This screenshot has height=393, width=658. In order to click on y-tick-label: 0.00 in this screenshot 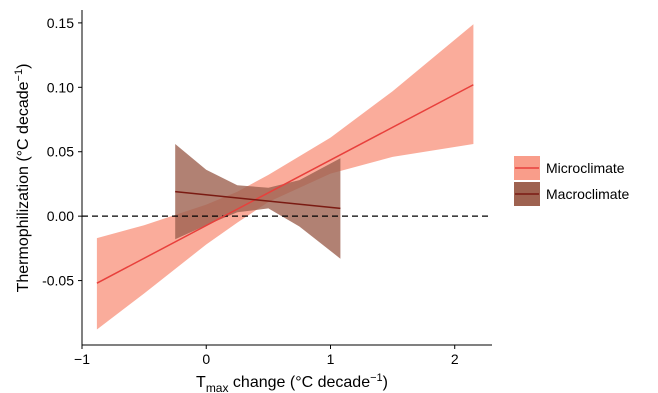, I will do `click(60, 216)`.